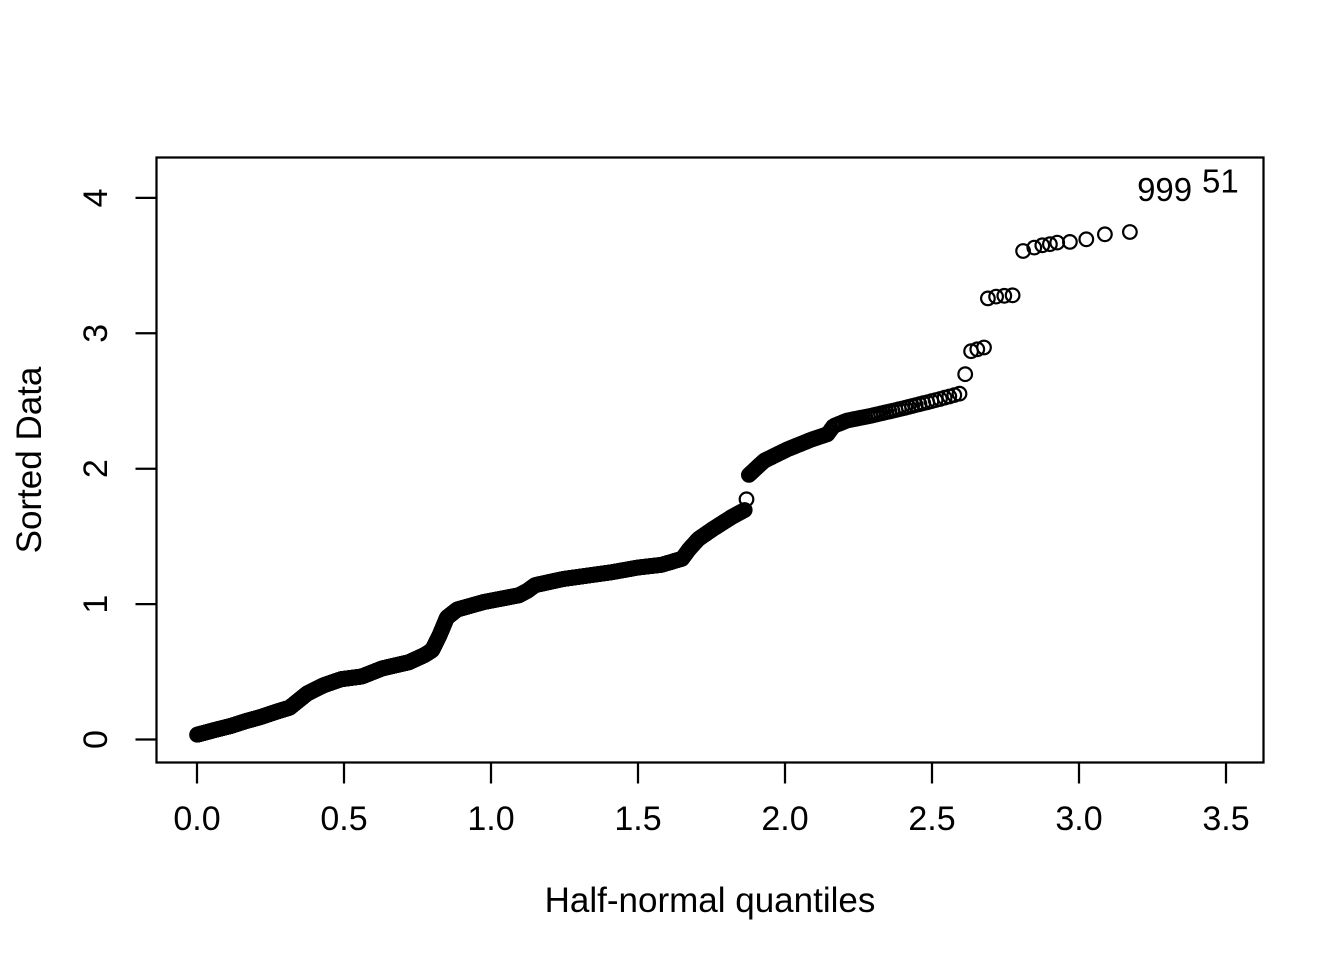 Image resolution: width=1344 pixels, height=960 pixels. What do you see at coordinates (1164, 189) in the screenshot?
I see `outlier-label: 999` at bounding box center [1164, 189].